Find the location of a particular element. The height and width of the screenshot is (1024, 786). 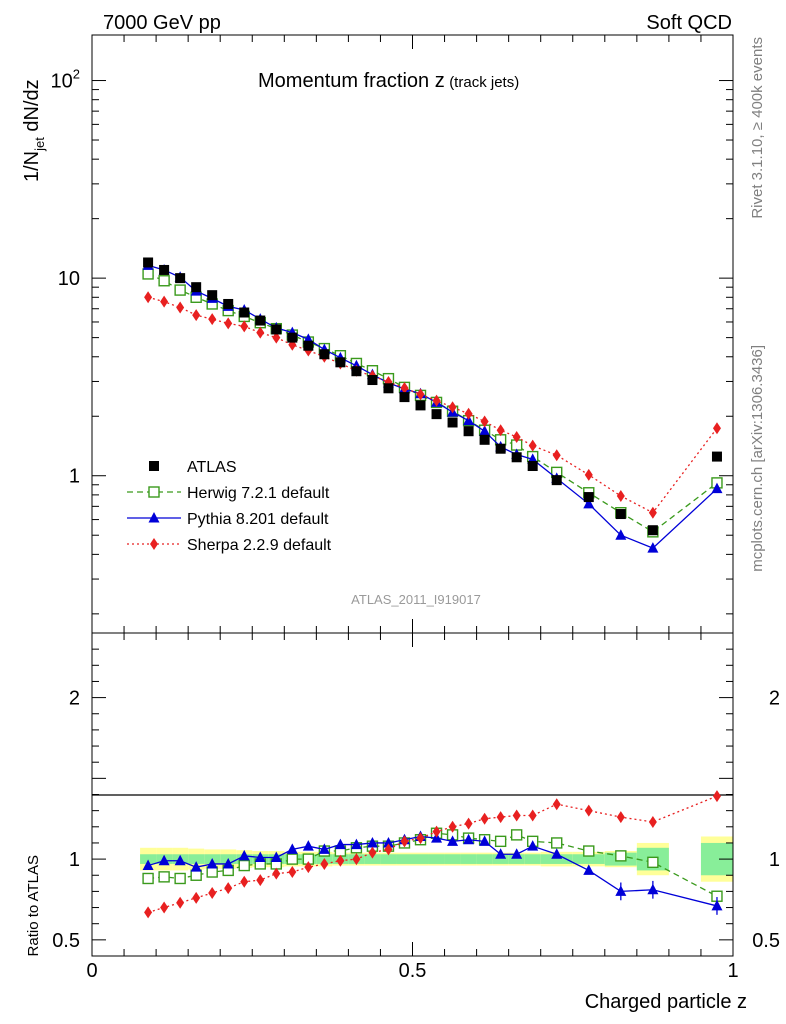

y-tick-label: 10 is located at coordinates (69, 279).